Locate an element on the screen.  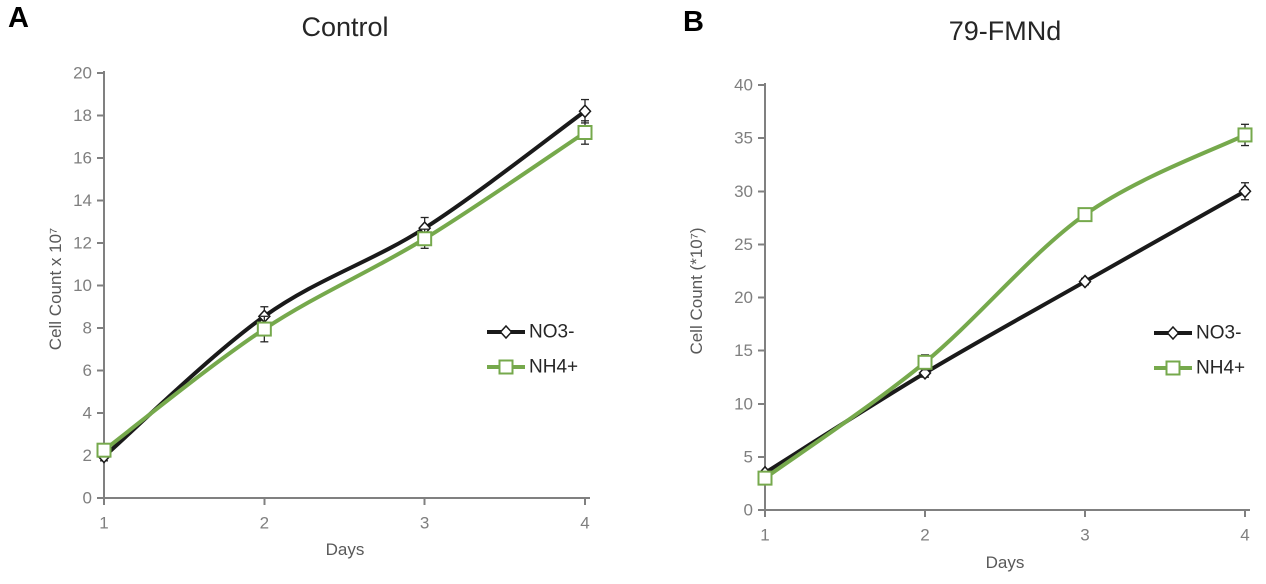
panel-label-b: B is located at coordinates (693, 22).